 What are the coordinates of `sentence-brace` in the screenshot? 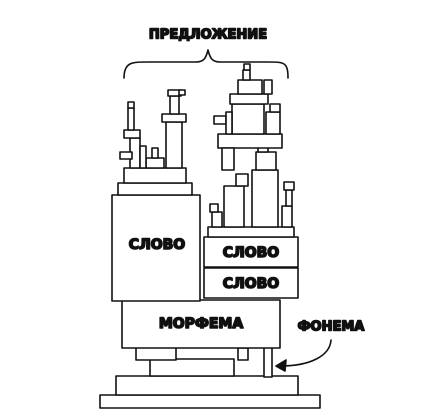 It's located at (206, 64).